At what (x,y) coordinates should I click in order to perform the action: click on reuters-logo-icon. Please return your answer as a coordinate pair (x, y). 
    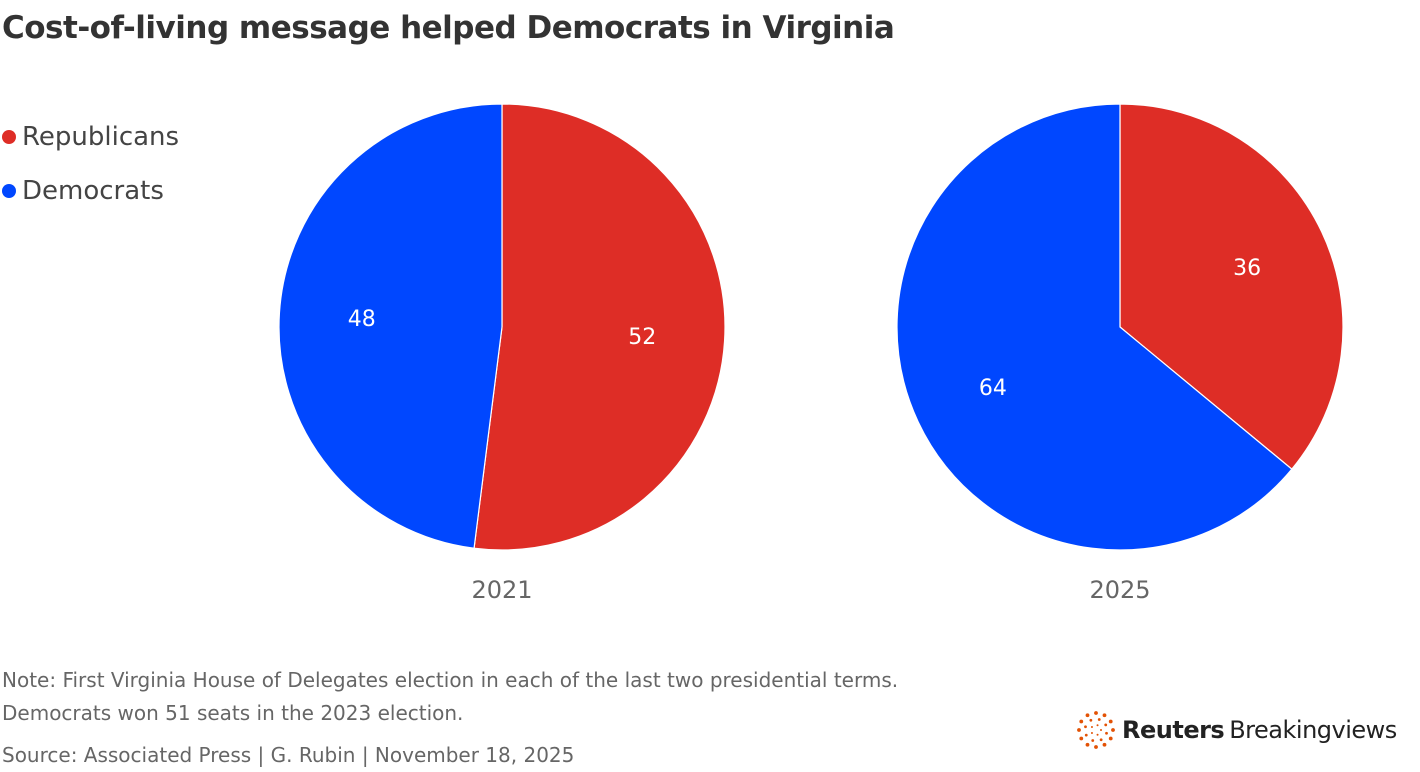
    Looking at the image, I should click on (1096, 730).